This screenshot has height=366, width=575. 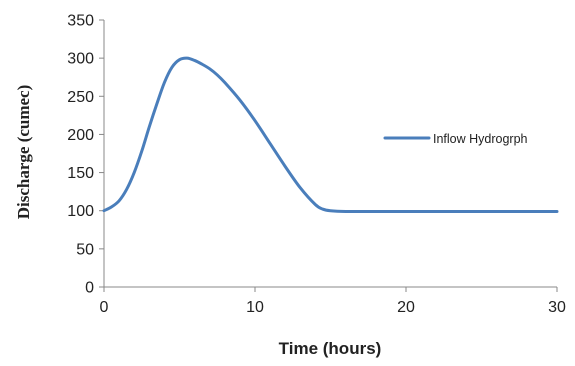 I want to click on y-tick-label: 150, so click(x=80, y=173).